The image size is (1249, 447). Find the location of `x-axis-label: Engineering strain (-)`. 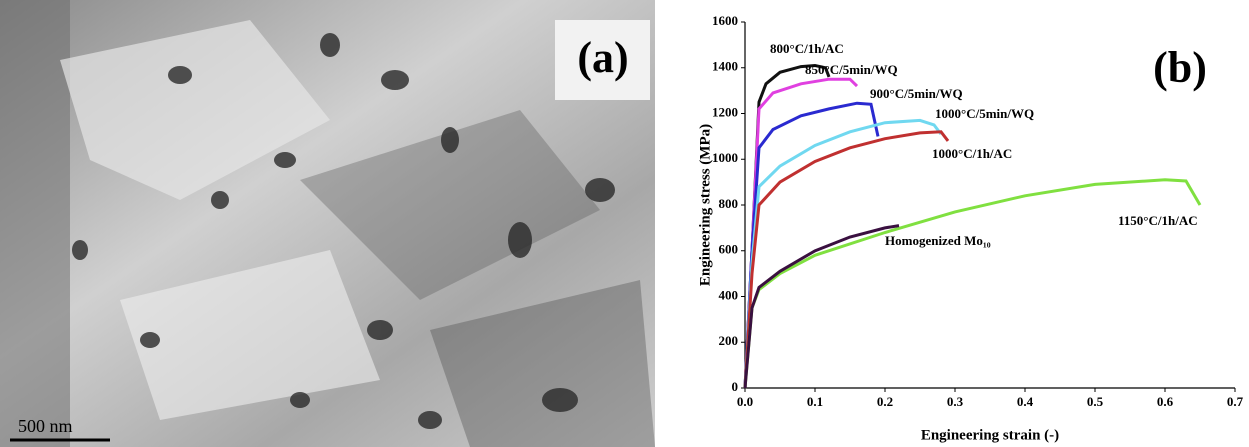

x-axis-label: Engineering strain (-) is located at coordinates (990, 435).